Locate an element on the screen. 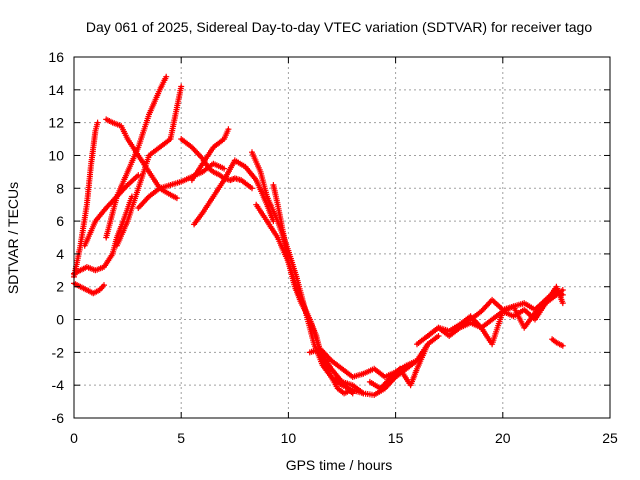 The image size is (640, 480). x-tick-label: 5 is located at coordinates (181, 438).